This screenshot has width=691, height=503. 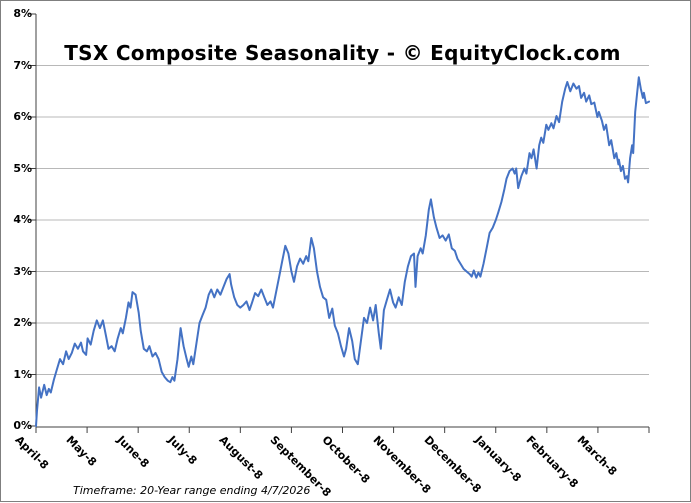 What do you see at coordinates (22, 65) in the screenshot?
I see `y-axis-label: 7%` at bounding box center [22, 65].